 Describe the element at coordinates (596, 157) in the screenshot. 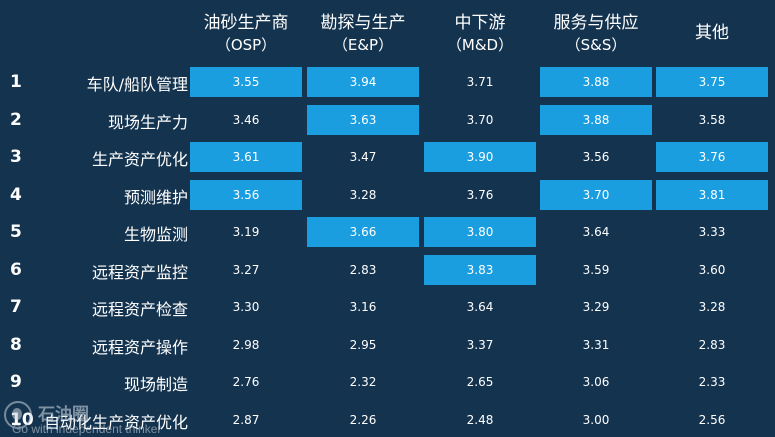

I see `value-cell: 3.56` at that location.